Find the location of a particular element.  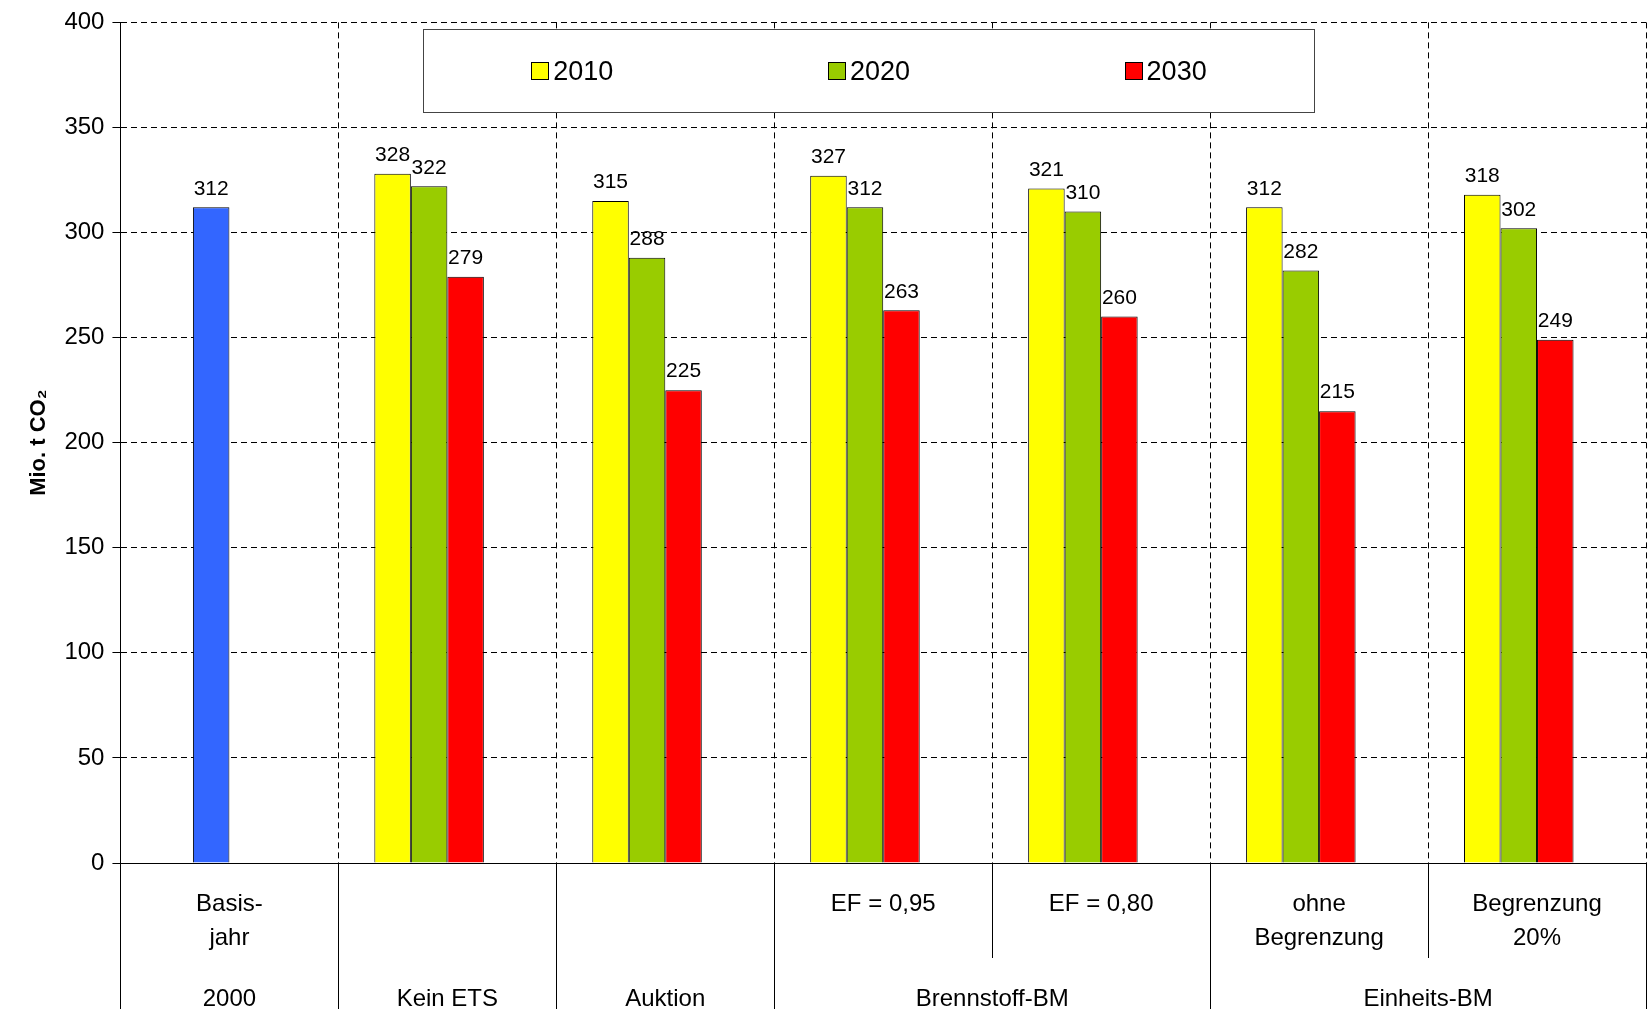

x-tick-label: ohne Begrenzung is located at coordinates (1319, 919).